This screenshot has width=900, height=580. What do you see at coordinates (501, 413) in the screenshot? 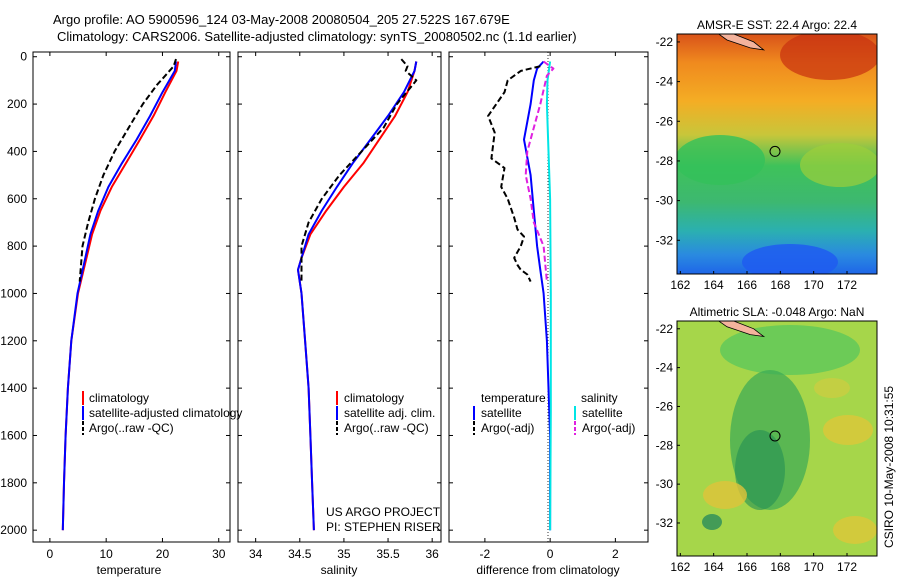
I see `legend-label-temp-satellite: satellite` at bounding box center [501, 413].